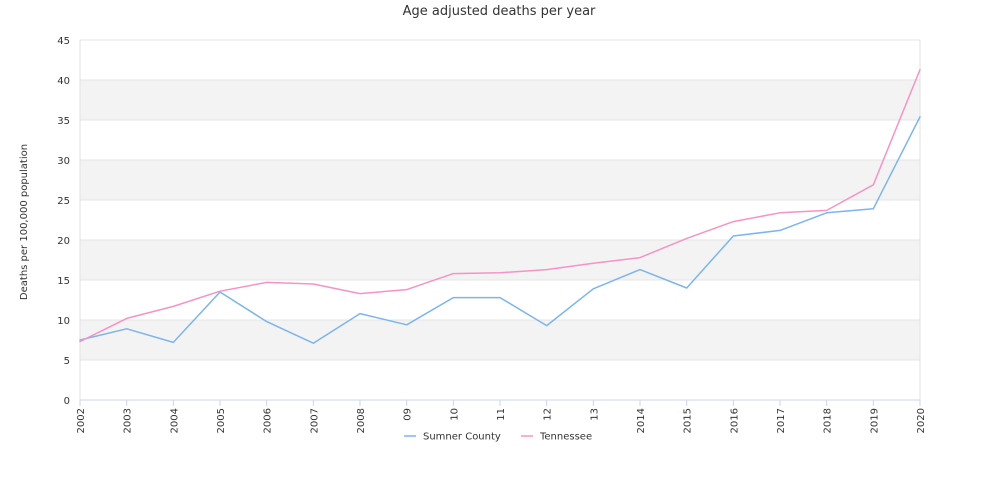 Image resolution: width=1000 pixels, height=500 pixels. Describe the element at coordinates (548, 414) in the screenshot. I see `x-tick-label: 12` at that location.